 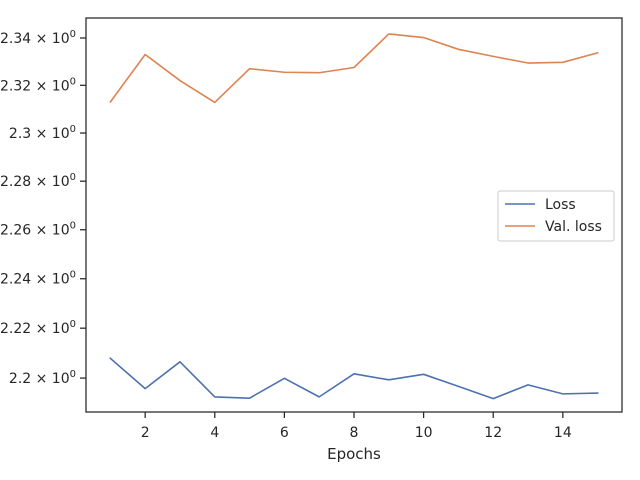 What do you see at coordinates (145, 433) in the screenshot?
I see `x-tick-label: 2` at bounding box center [145, 433].